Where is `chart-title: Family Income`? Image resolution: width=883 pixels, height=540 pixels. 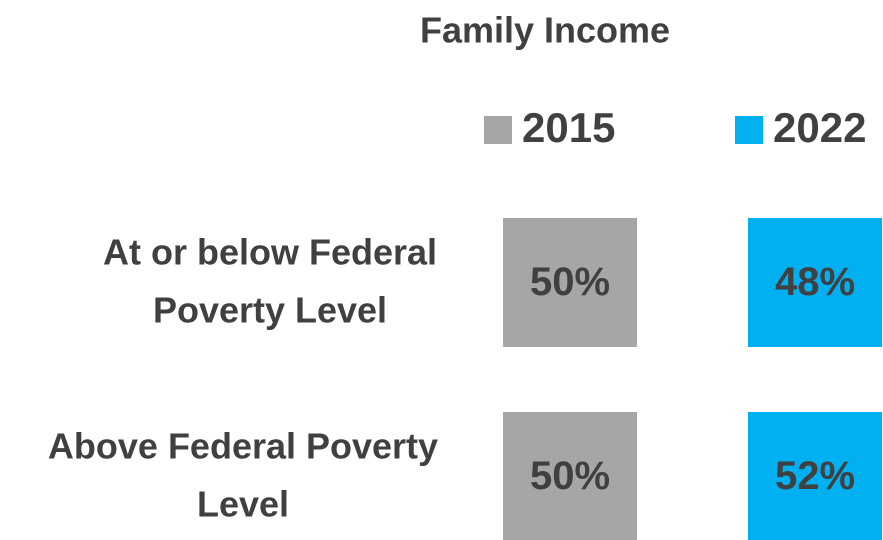
chart-title: Family Income is located at coordinates (545, 30).